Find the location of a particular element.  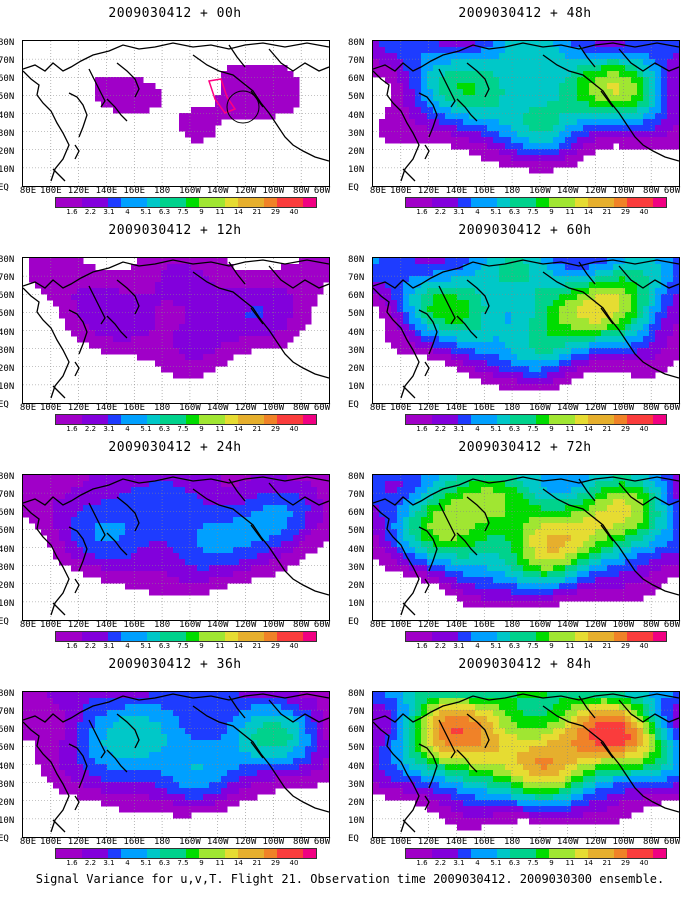

longitude-label: 160E is located at coordinates (134, 408).